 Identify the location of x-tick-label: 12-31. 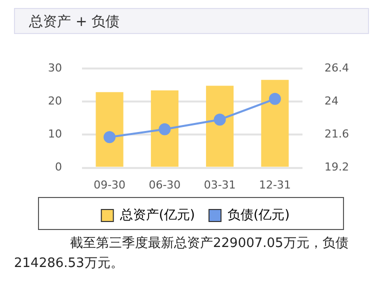
(274, 185).